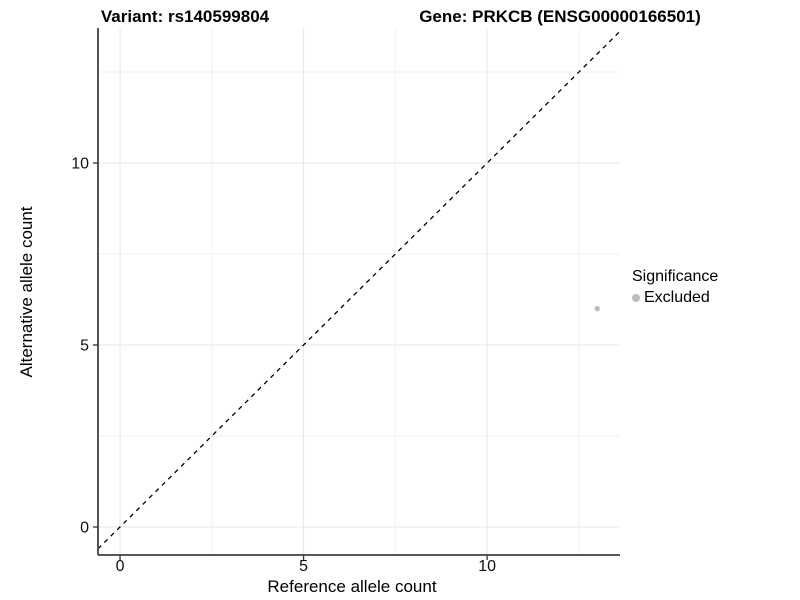  I want to click on data-point, so click(597, 308).